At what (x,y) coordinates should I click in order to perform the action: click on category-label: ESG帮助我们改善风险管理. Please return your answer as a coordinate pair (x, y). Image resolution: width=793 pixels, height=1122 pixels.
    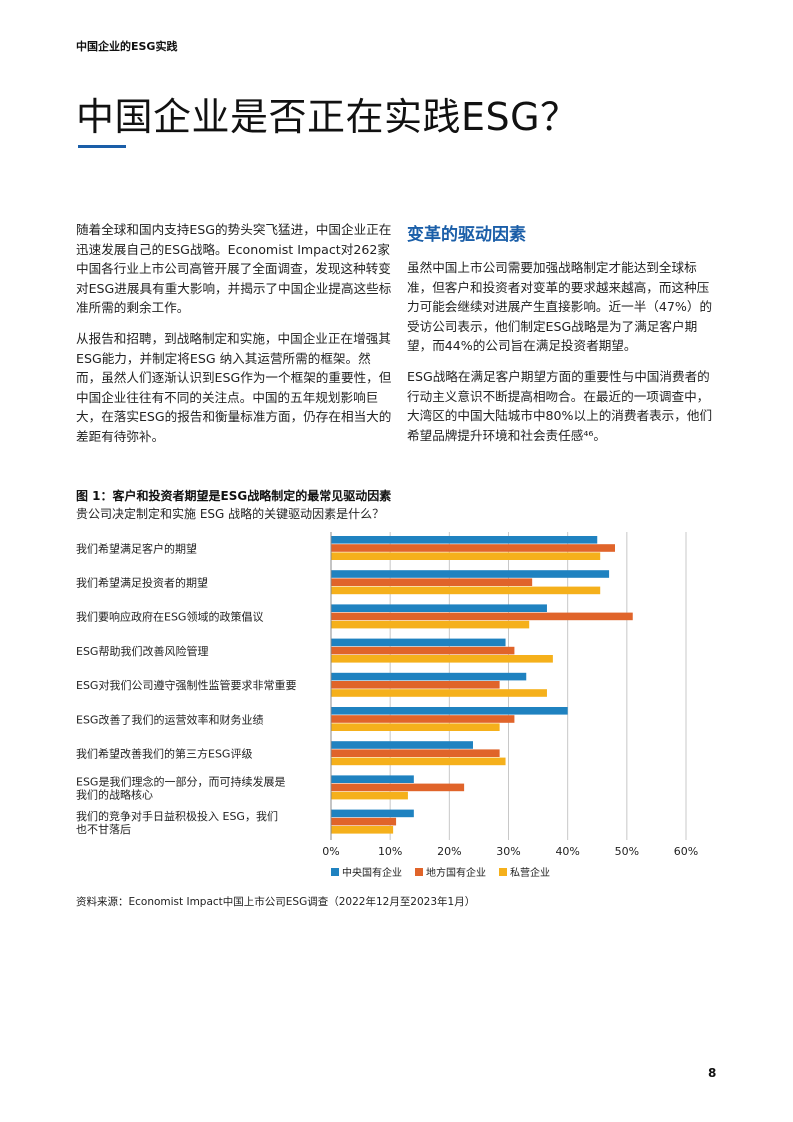
    Looking at the image, I should click on (142, 651).